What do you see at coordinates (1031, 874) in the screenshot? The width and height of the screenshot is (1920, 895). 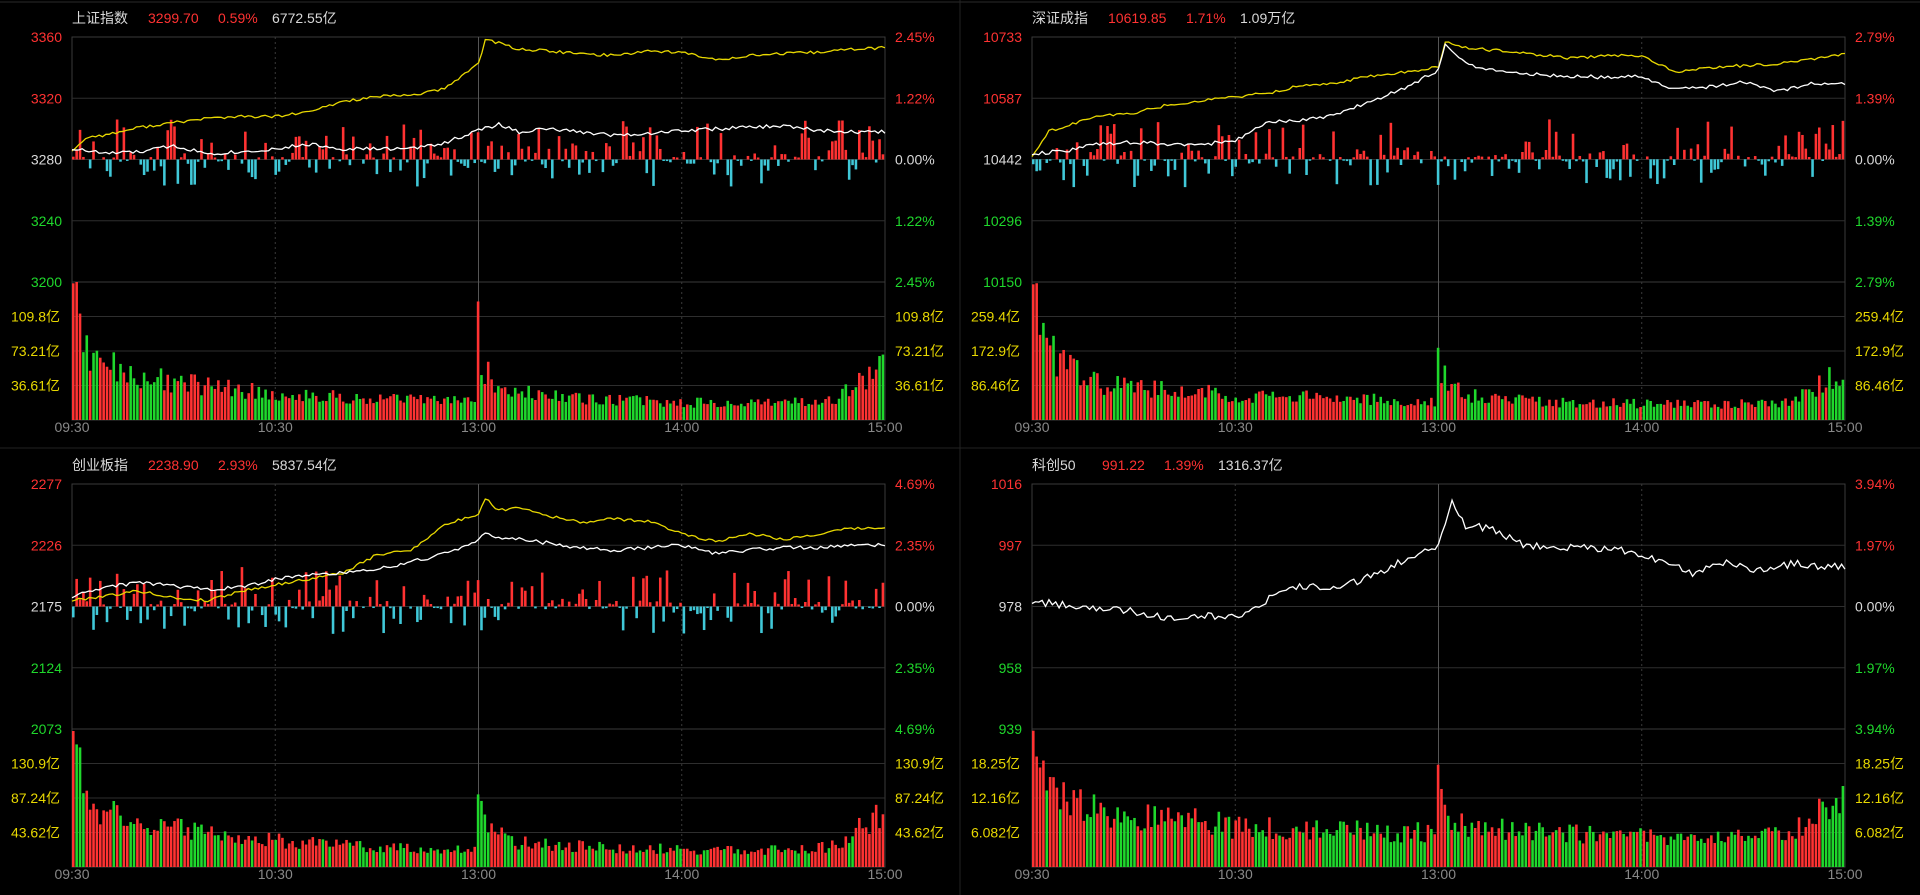 I see `time-tick-label: 09:30` at bounding box center [1031, 874].